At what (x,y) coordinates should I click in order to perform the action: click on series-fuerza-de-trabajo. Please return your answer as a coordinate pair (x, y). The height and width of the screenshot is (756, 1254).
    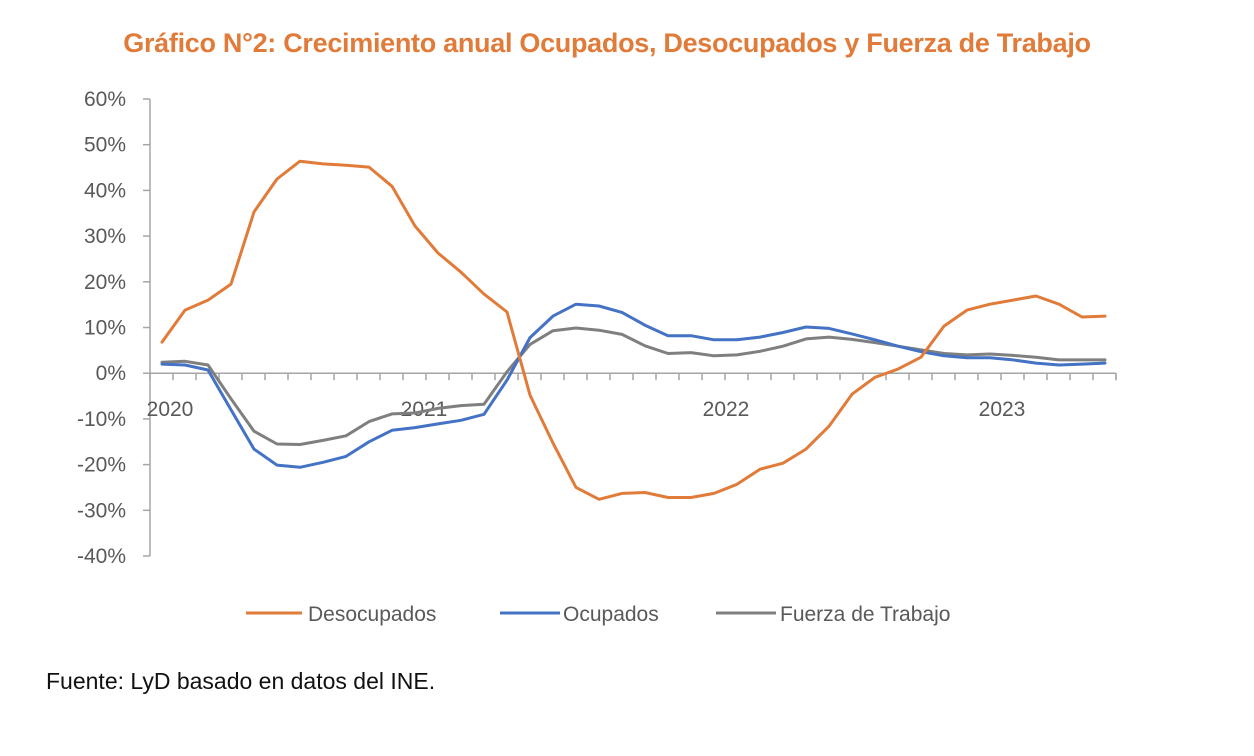
    Looking at the image, I should click on (633, 386).